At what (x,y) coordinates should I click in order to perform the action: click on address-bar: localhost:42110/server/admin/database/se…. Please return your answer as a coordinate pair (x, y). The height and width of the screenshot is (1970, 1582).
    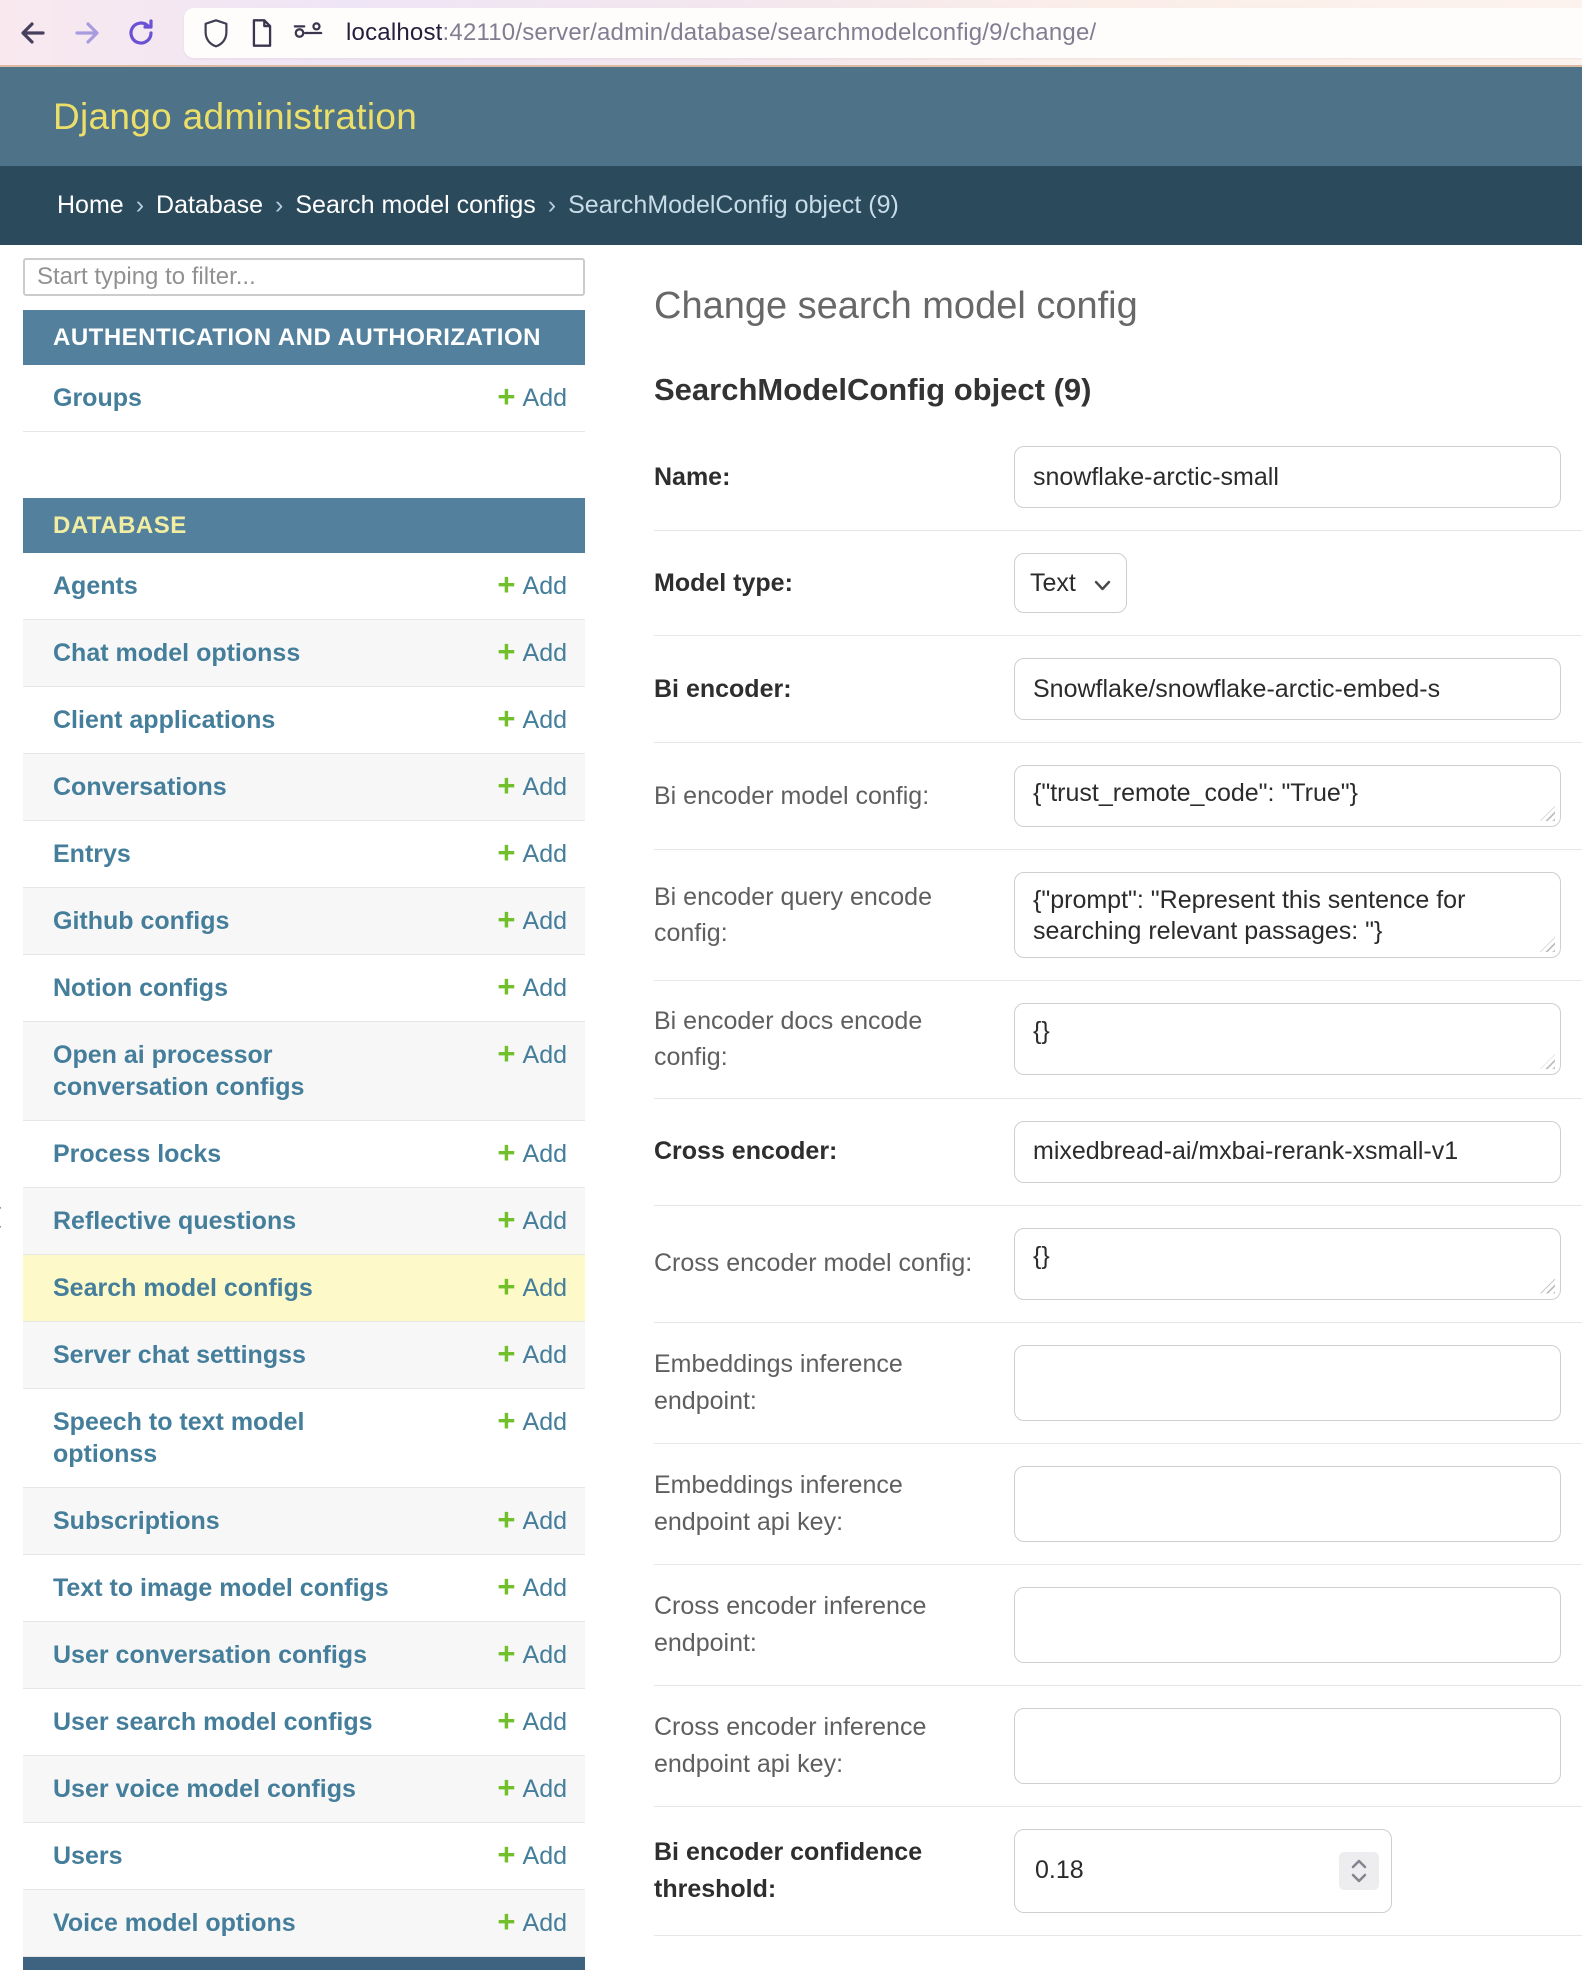
    Looking at the image, I should click on (883, 32).